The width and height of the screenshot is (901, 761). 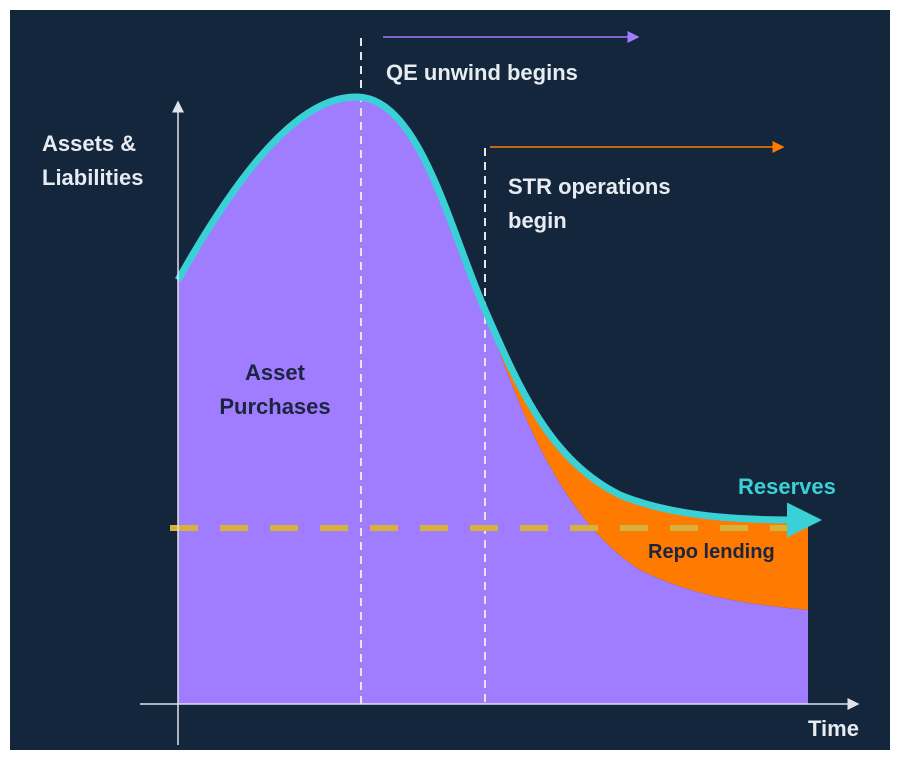 I want to click on repo-area, so click(x=646, y=460).